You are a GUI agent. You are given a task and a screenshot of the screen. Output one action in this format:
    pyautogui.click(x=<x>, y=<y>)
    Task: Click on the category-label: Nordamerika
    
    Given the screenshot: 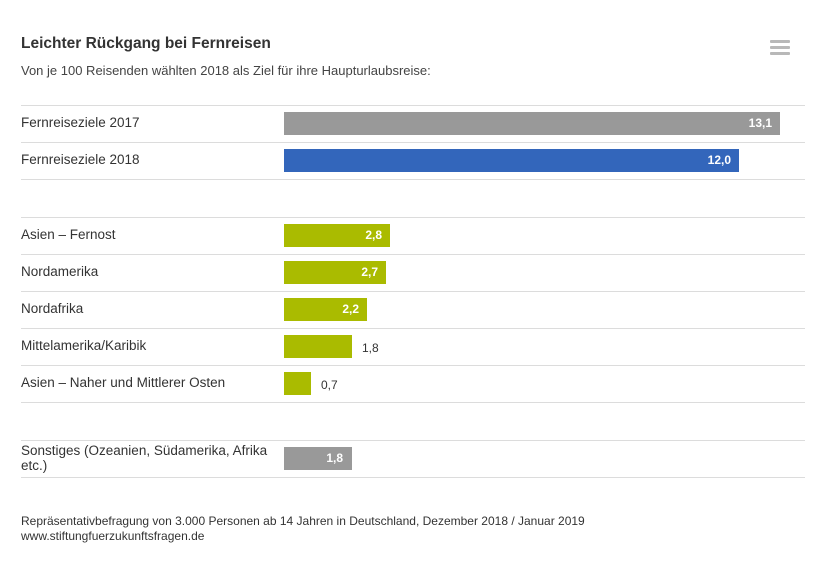 What is the action you would take?
    pyautogui.click(x=60, y=271)
    